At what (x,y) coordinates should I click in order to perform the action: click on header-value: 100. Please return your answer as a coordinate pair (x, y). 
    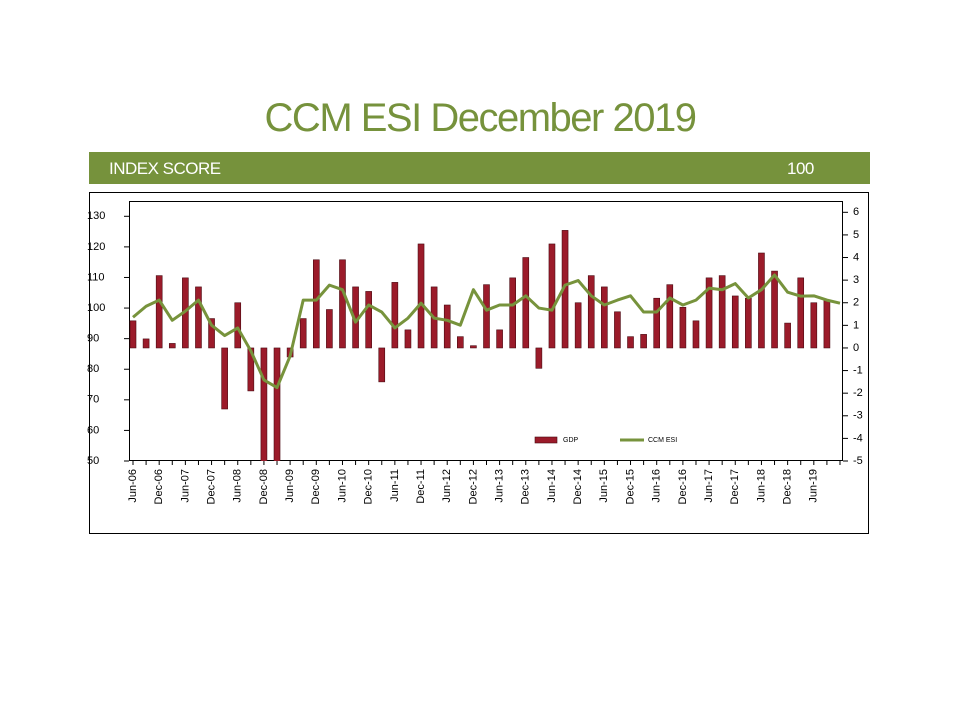
    Looking at the image, I should click on (800, 168).